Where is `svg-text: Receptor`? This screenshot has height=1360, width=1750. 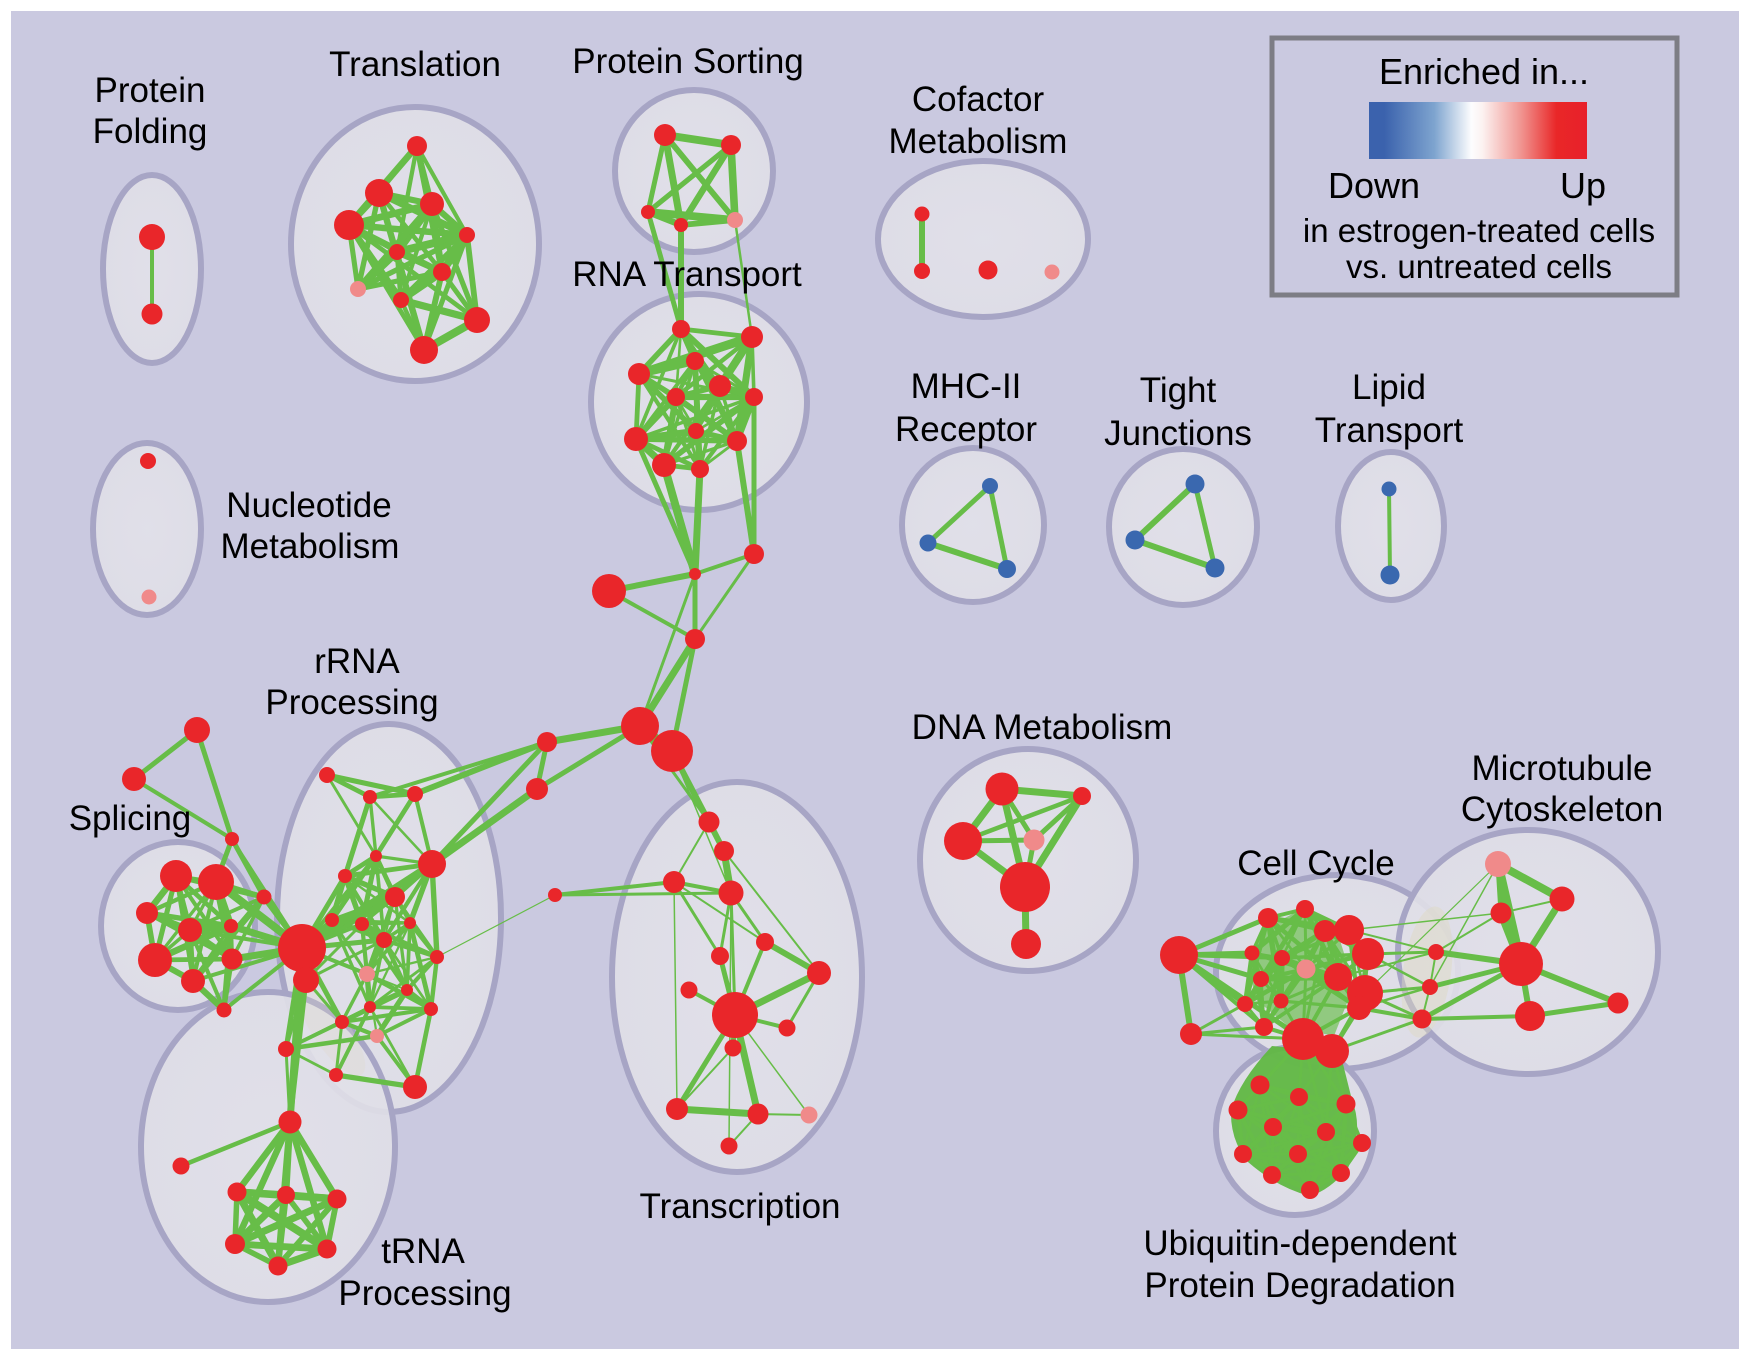 svg-text: Receptor is located at coordinates (966, 429).